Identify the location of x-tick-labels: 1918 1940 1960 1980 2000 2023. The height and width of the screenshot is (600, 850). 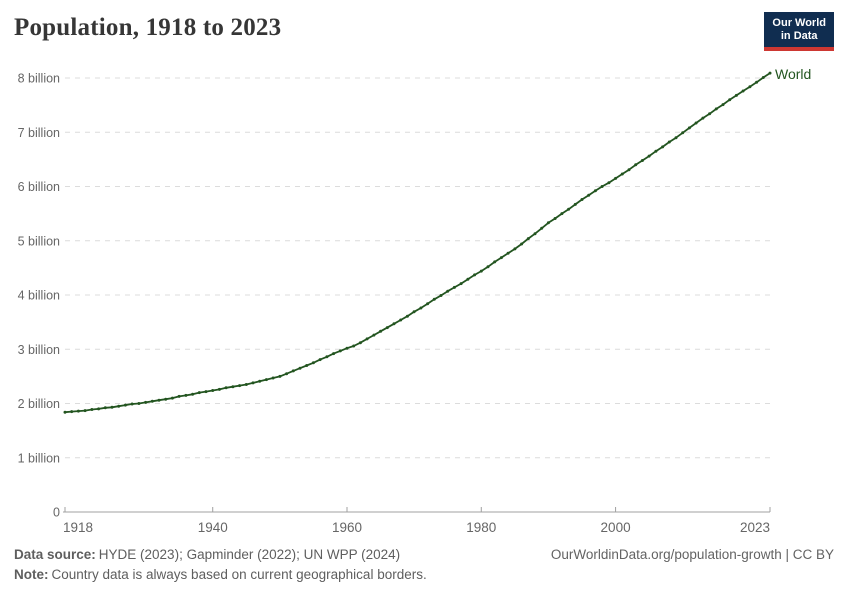
(416, 527).